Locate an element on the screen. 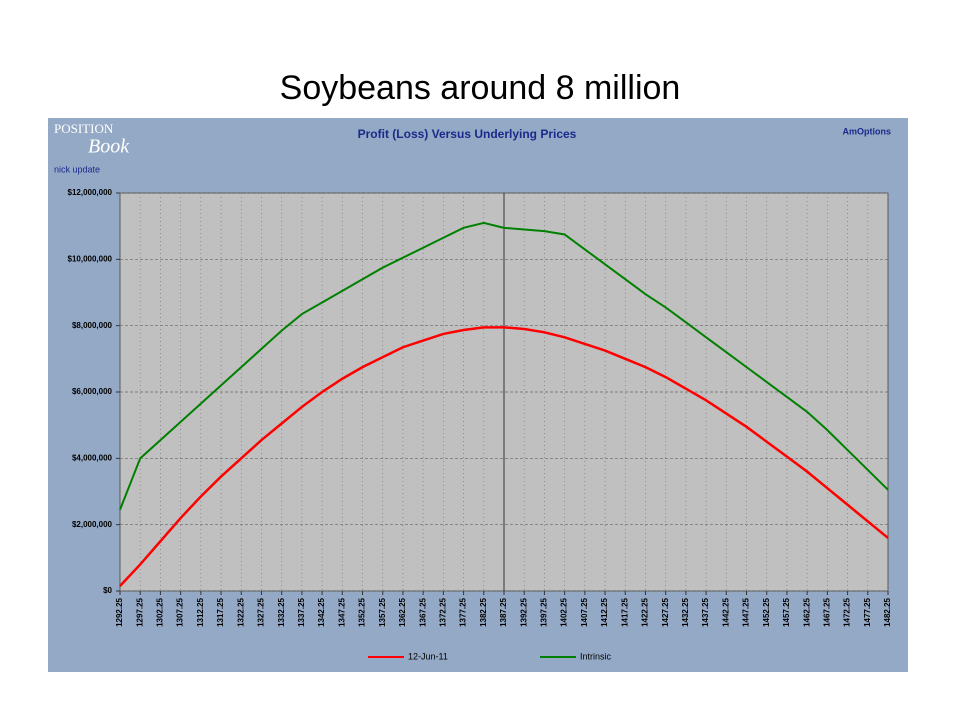 The height and width of the screenshot is (720, 960). brand: AmOptions is located at coordinates (867, 131).